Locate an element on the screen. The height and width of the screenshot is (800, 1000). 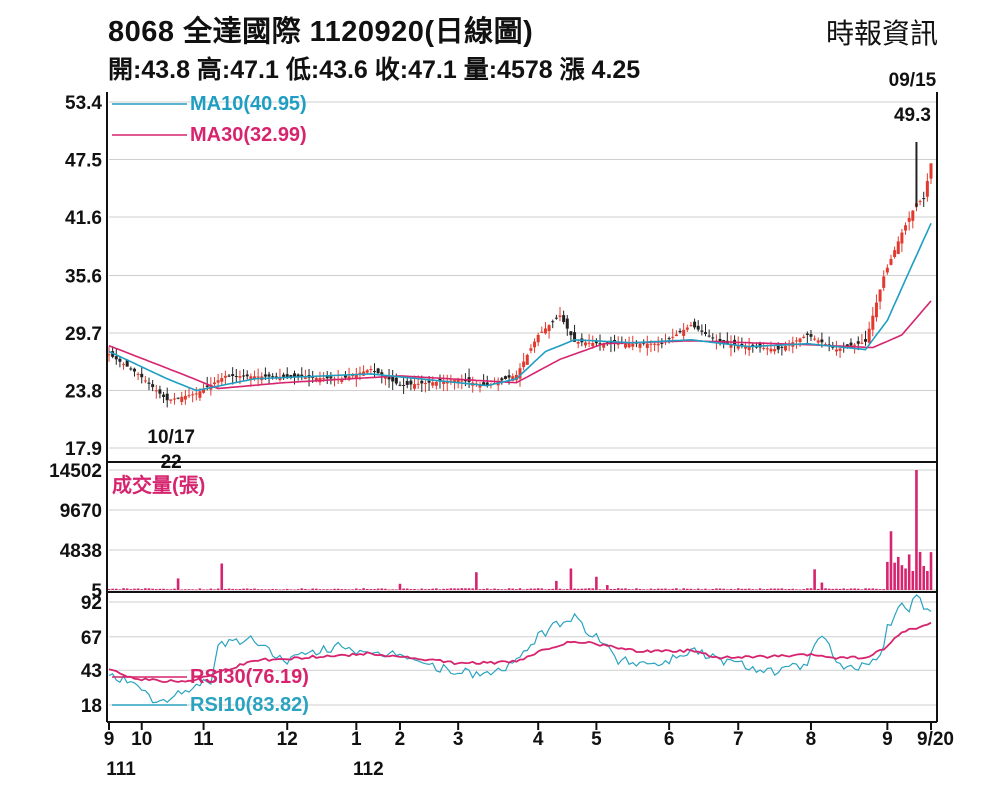
month-tick-label: 3 is located at coordinates (458, 739).